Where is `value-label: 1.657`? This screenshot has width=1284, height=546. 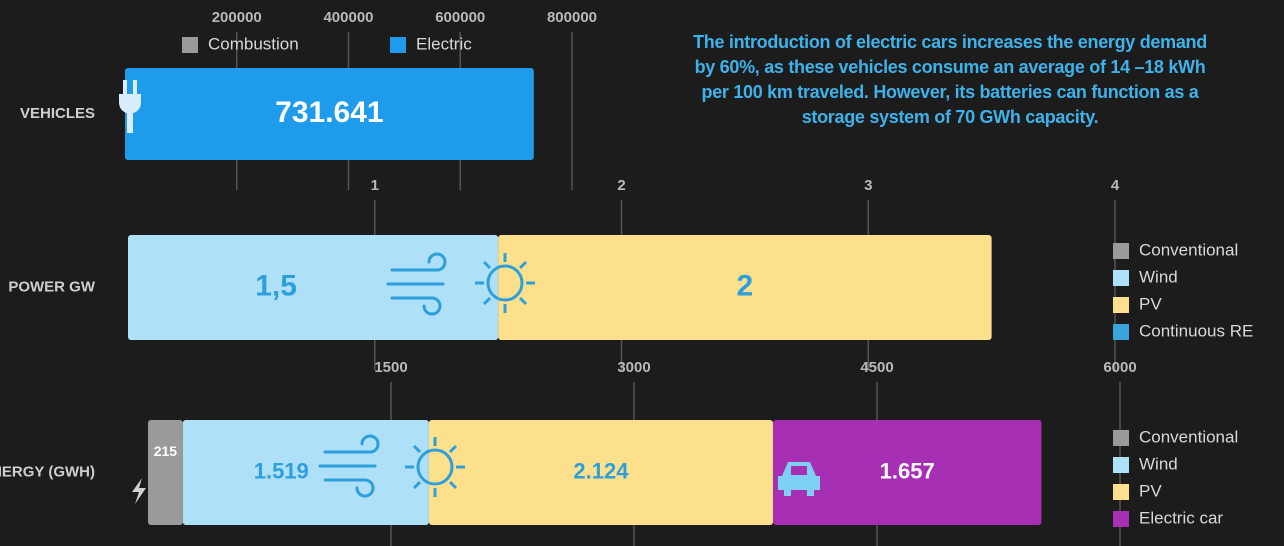
value-label: 1.657 is located at coordinates (907, 470).